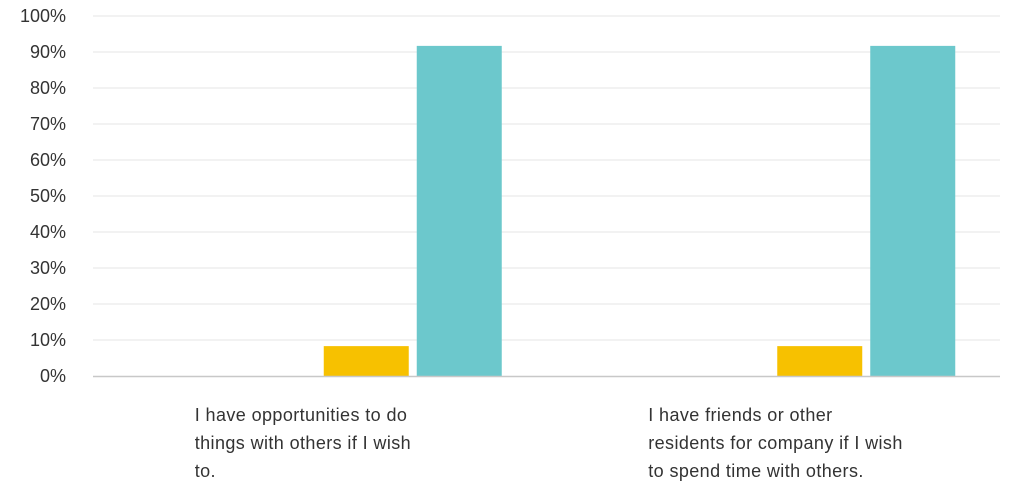  Describe the element at coordinates (740, 415) in the screenshot. I see `category-label: I have friends or other` at that location.